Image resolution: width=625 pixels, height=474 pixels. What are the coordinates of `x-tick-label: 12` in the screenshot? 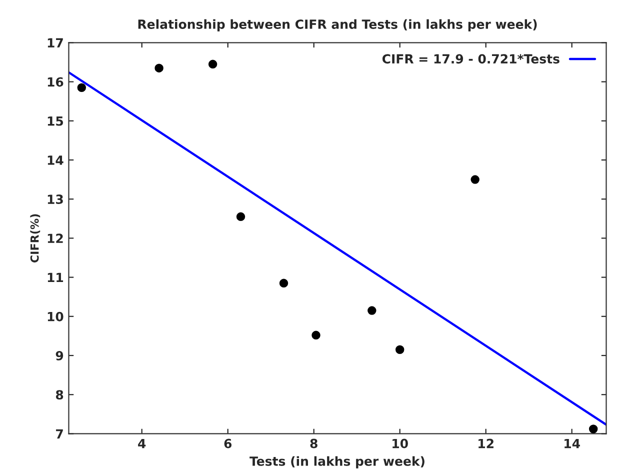 It's located at (486, 443).